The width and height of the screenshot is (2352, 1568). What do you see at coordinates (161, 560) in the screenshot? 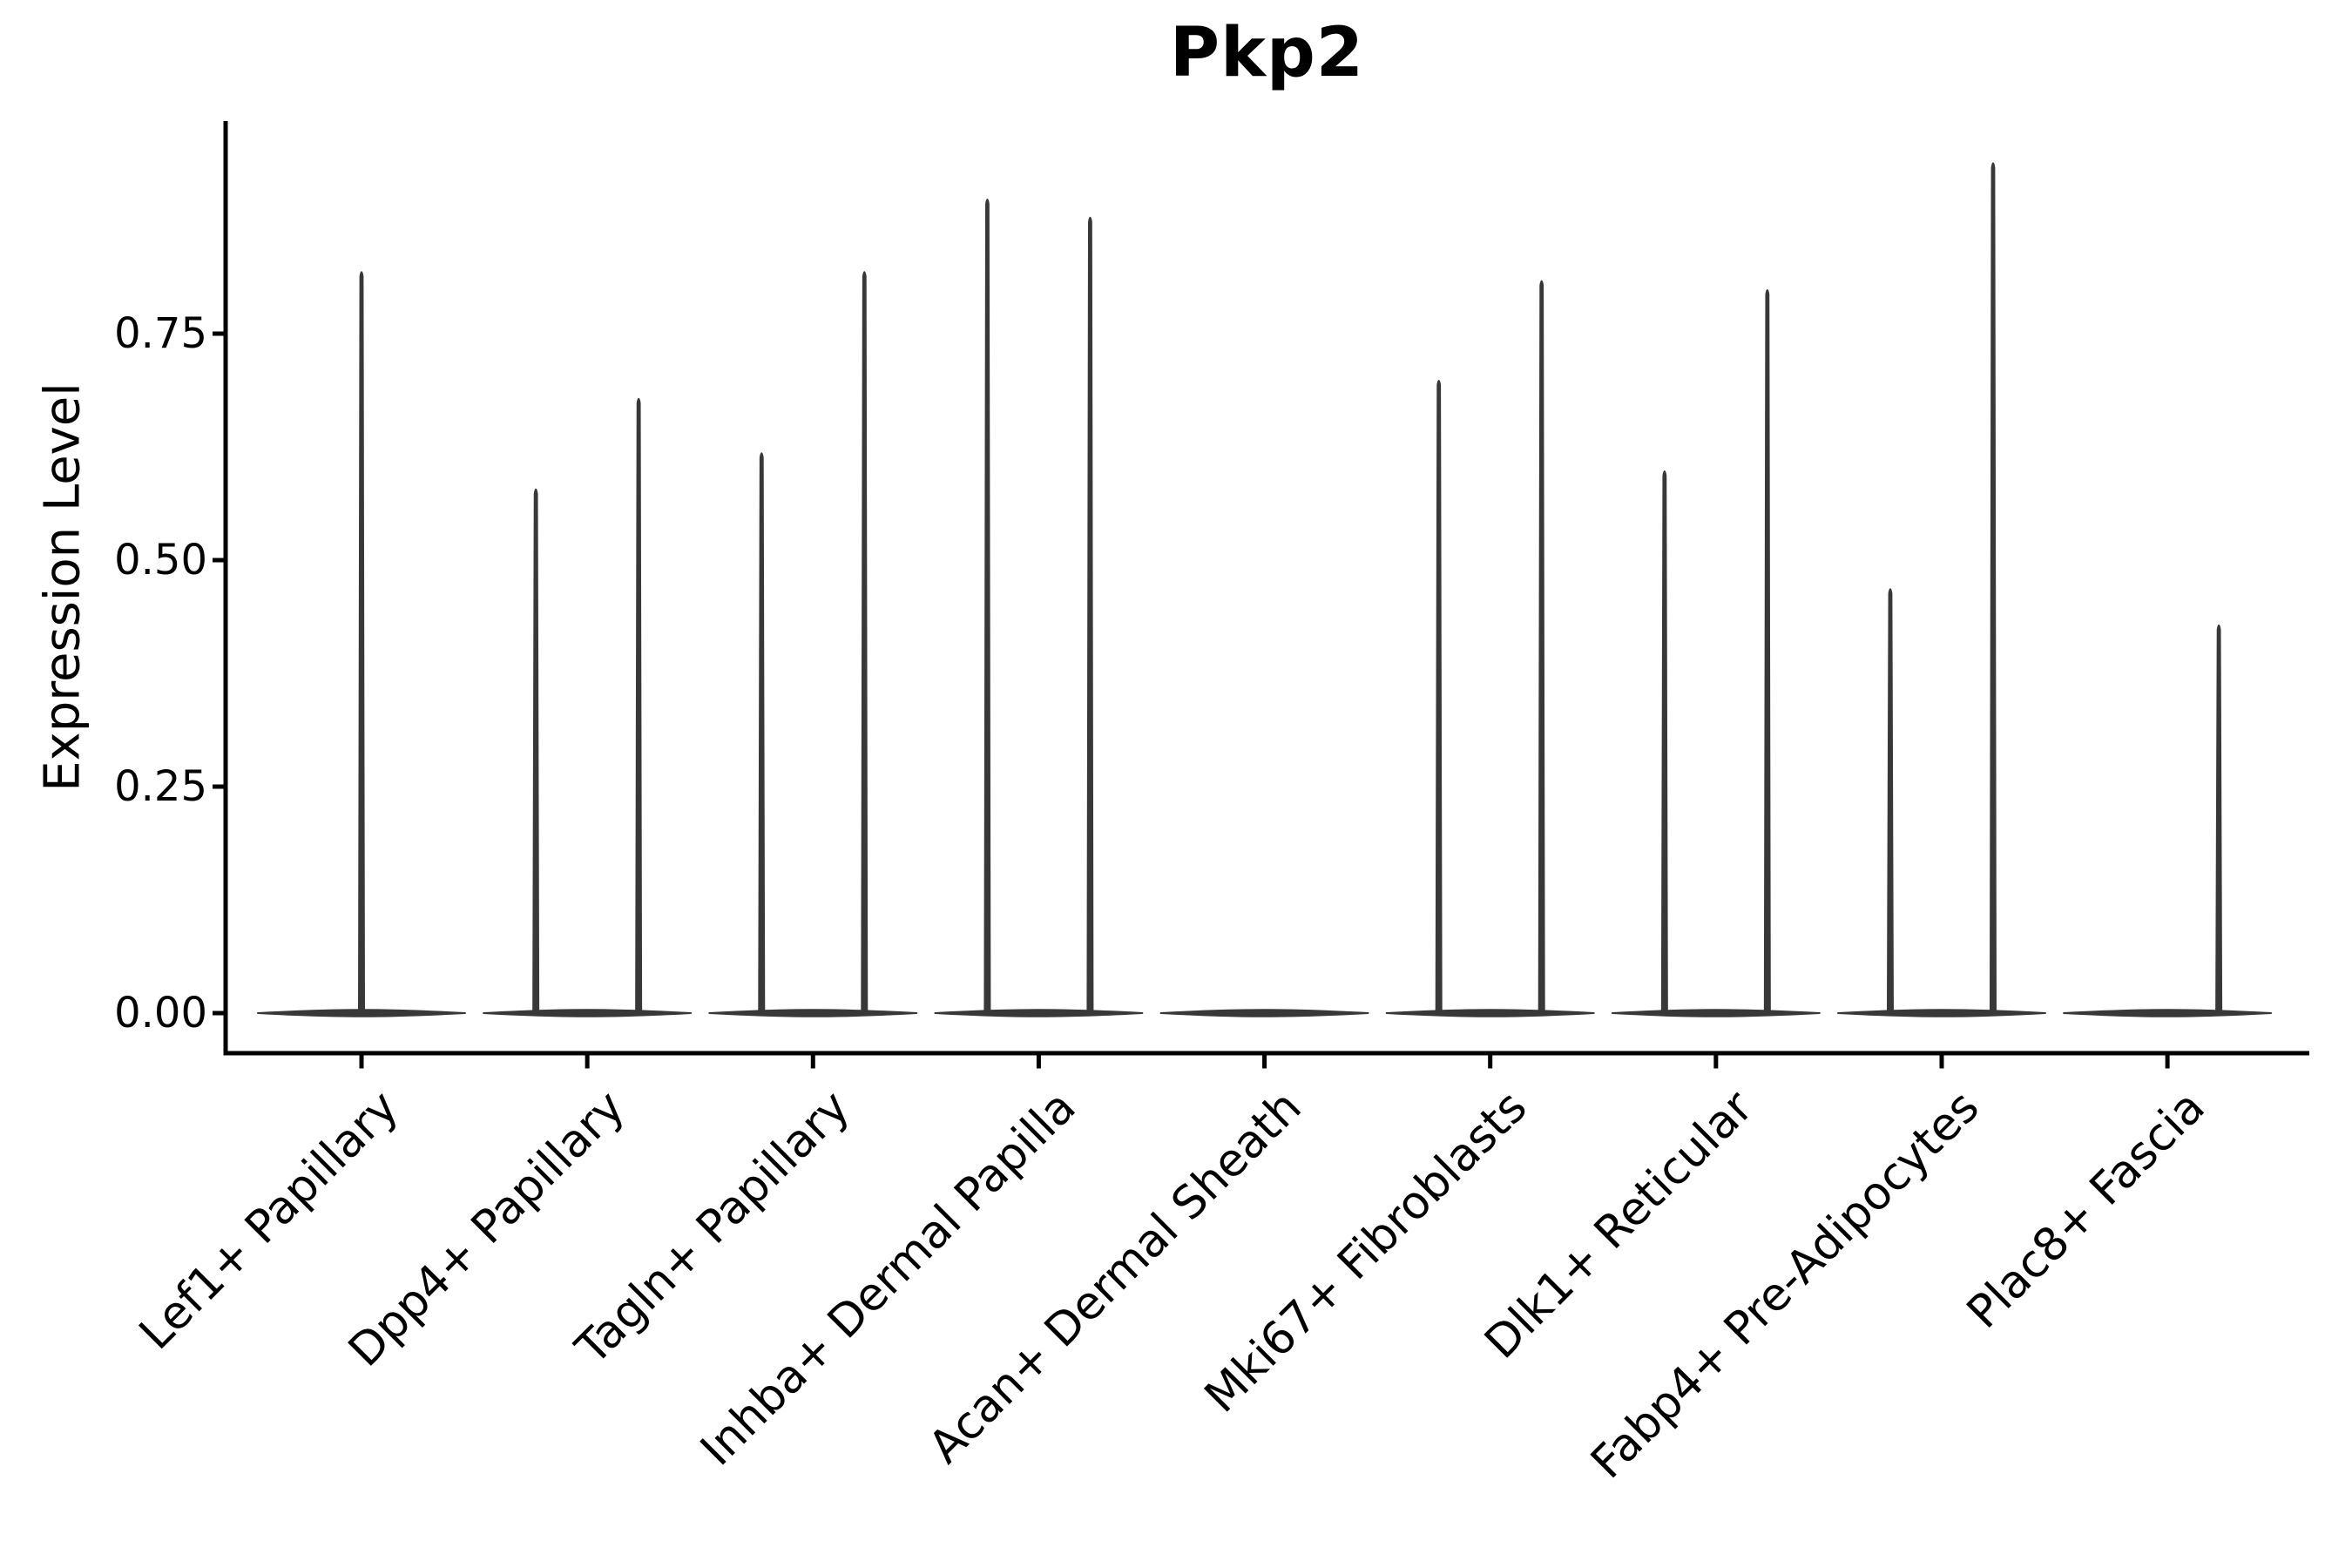
I see `y-tick-label: 0.50` at bounding box center [161, 560].